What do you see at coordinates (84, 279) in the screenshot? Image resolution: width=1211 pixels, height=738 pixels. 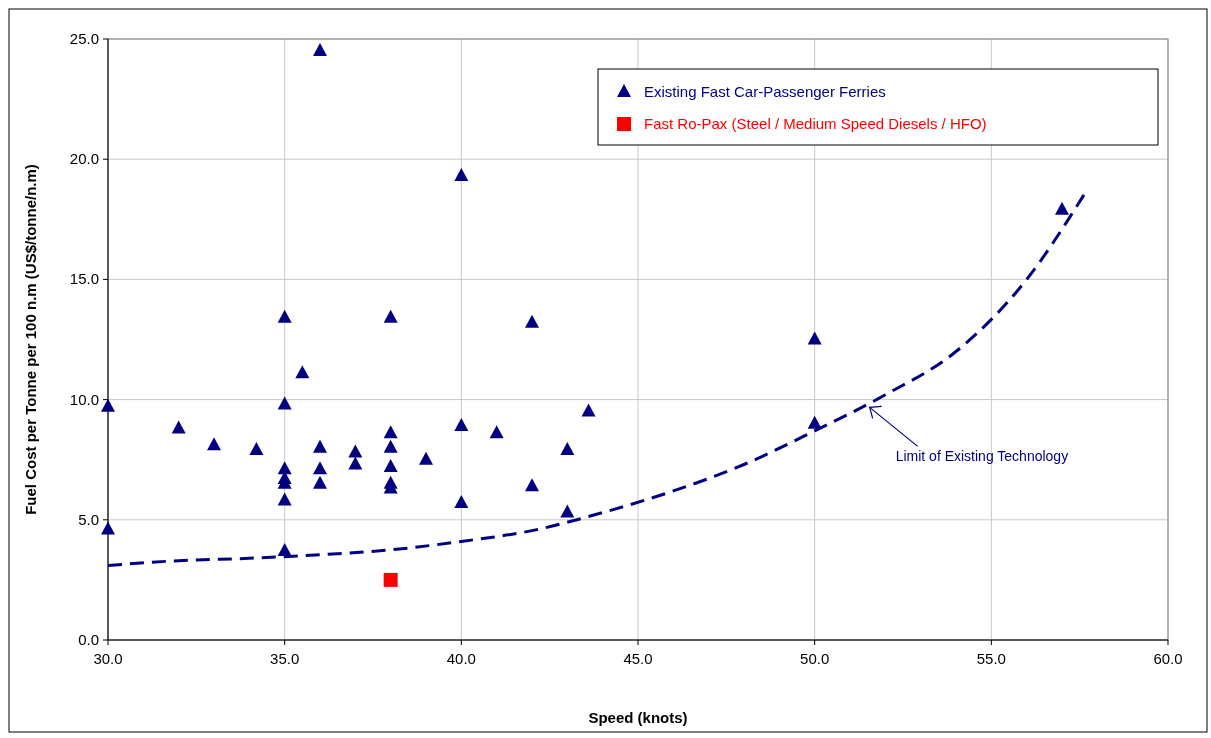 I see `y-tick-label: 15.0` at bounding box center [84, 279].